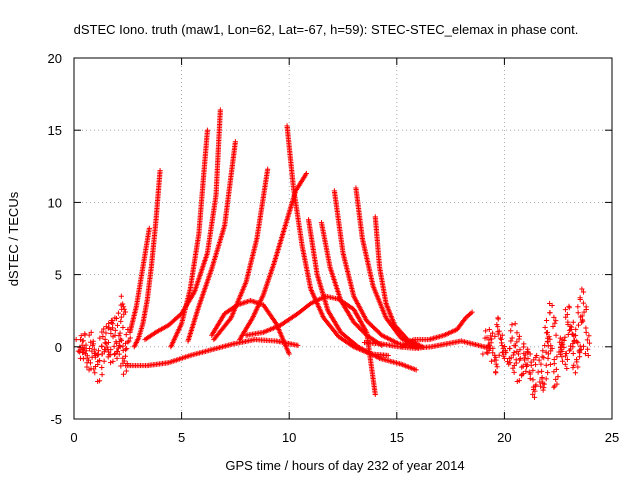  Describe the element at coordinates (241, 254) in the screenshot. I see `series-arc-f` at that location.